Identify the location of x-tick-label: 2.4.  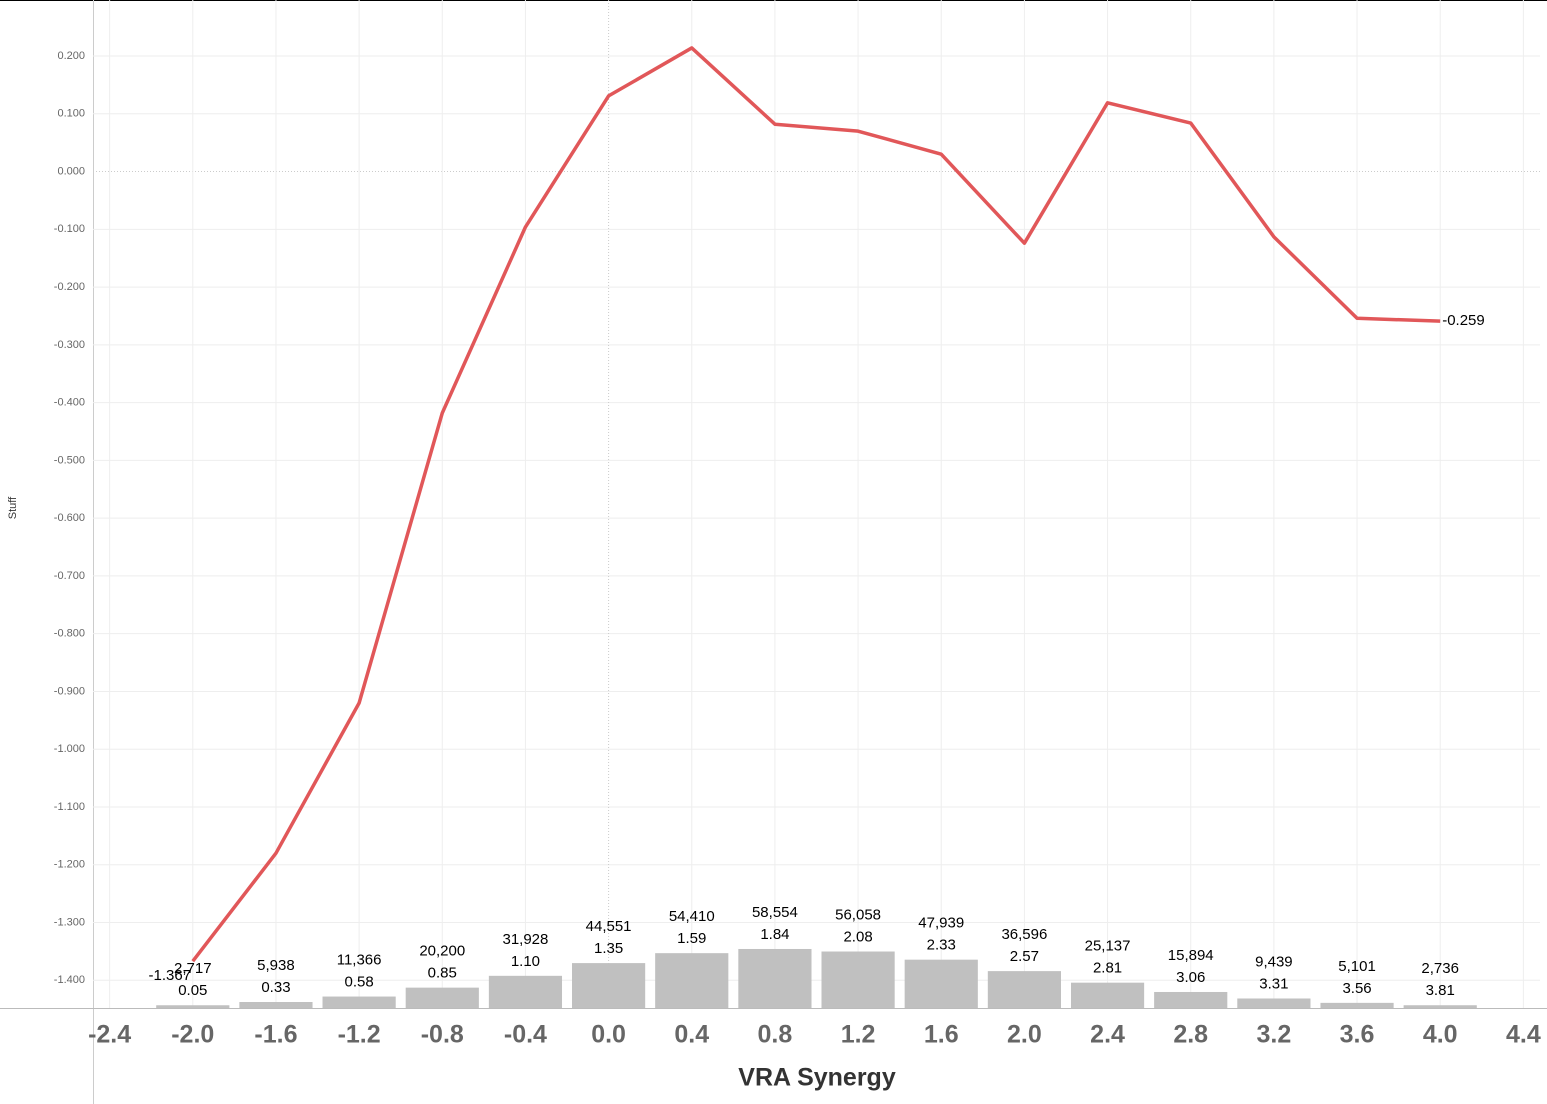
(1107, 1035).